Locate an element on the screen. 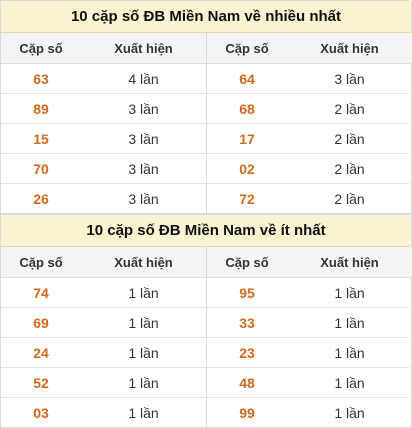  pair-number: 69 is located at coordinates (41, 322).